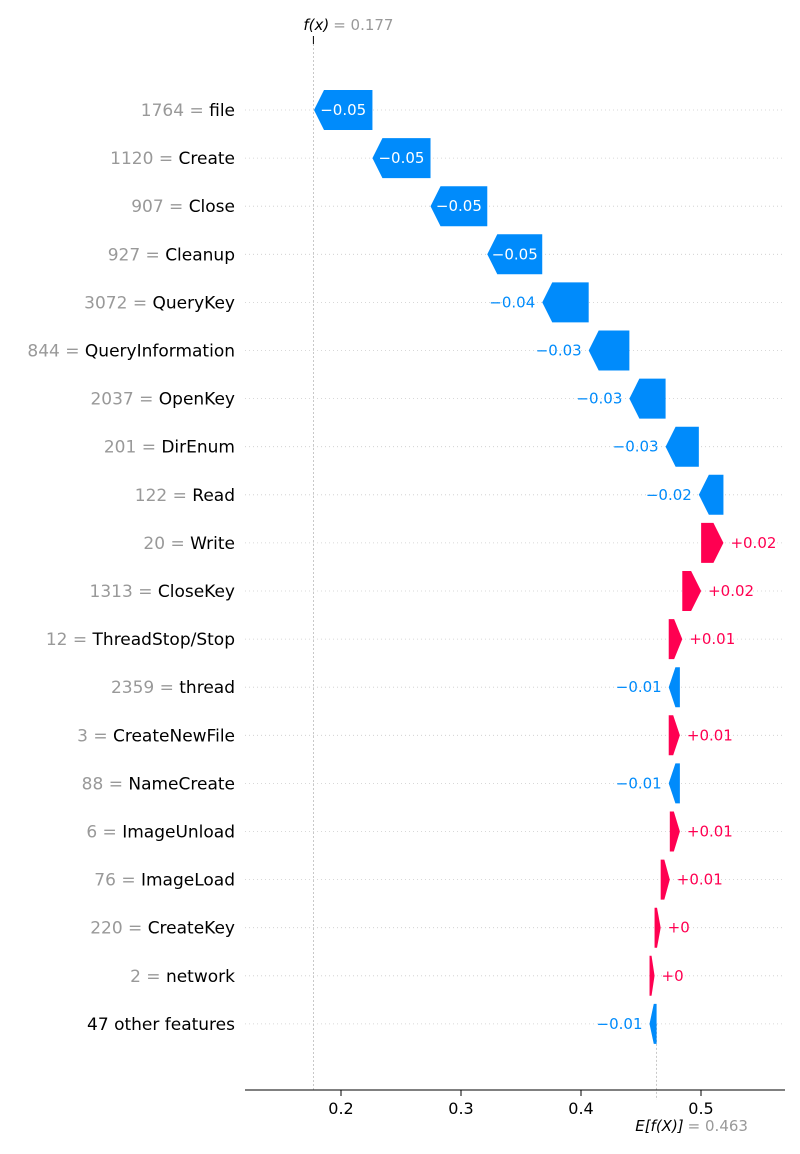 Image resolution: width=800 pixels, height=1154 pixels. Describe the element at coordinates (148, 977) in the screenshot. I see `feature-value: 2 =` at that location.